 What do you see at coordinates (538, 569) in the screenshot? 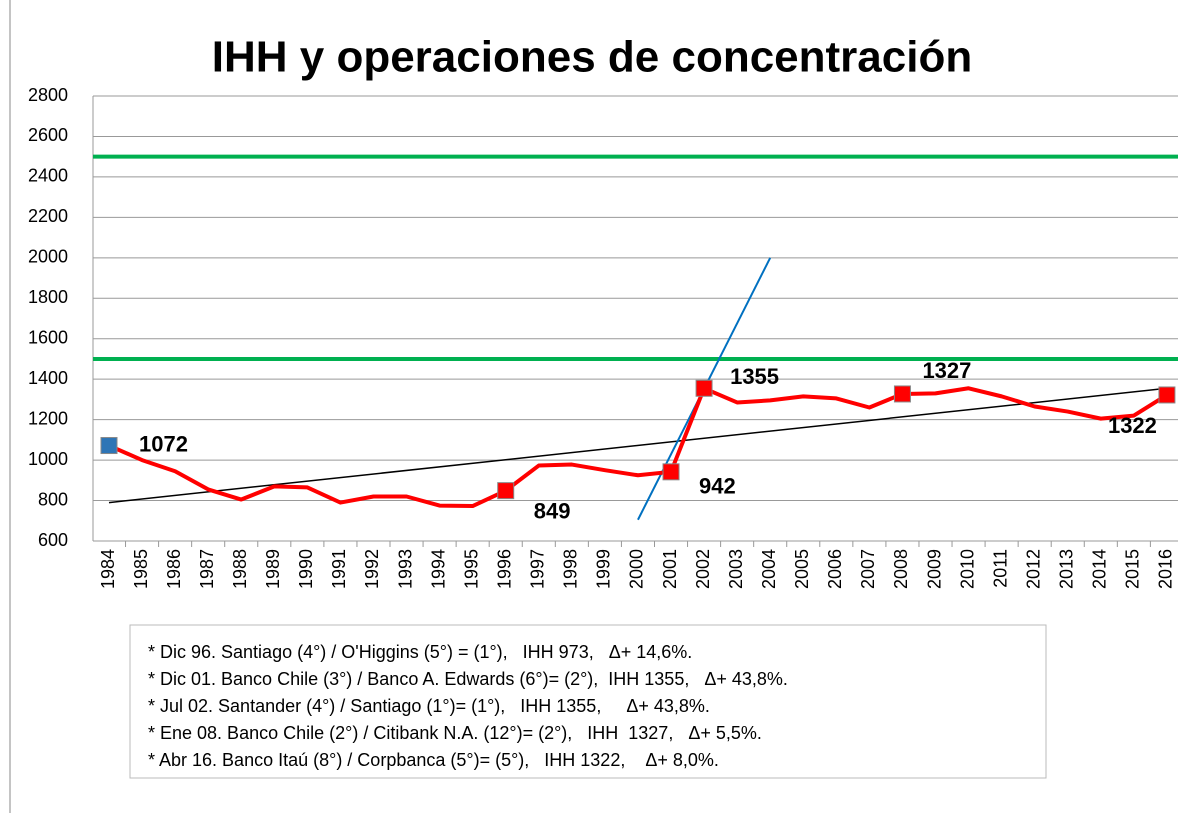
I see `x-tick-label: 1997` at bounding box center [538, 569].